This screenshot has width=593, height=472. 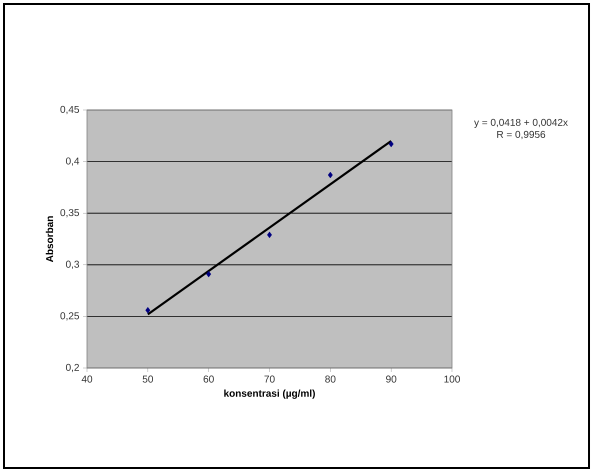 I want to click on y-tick-label: 0,25, so click(x=70, y=316).